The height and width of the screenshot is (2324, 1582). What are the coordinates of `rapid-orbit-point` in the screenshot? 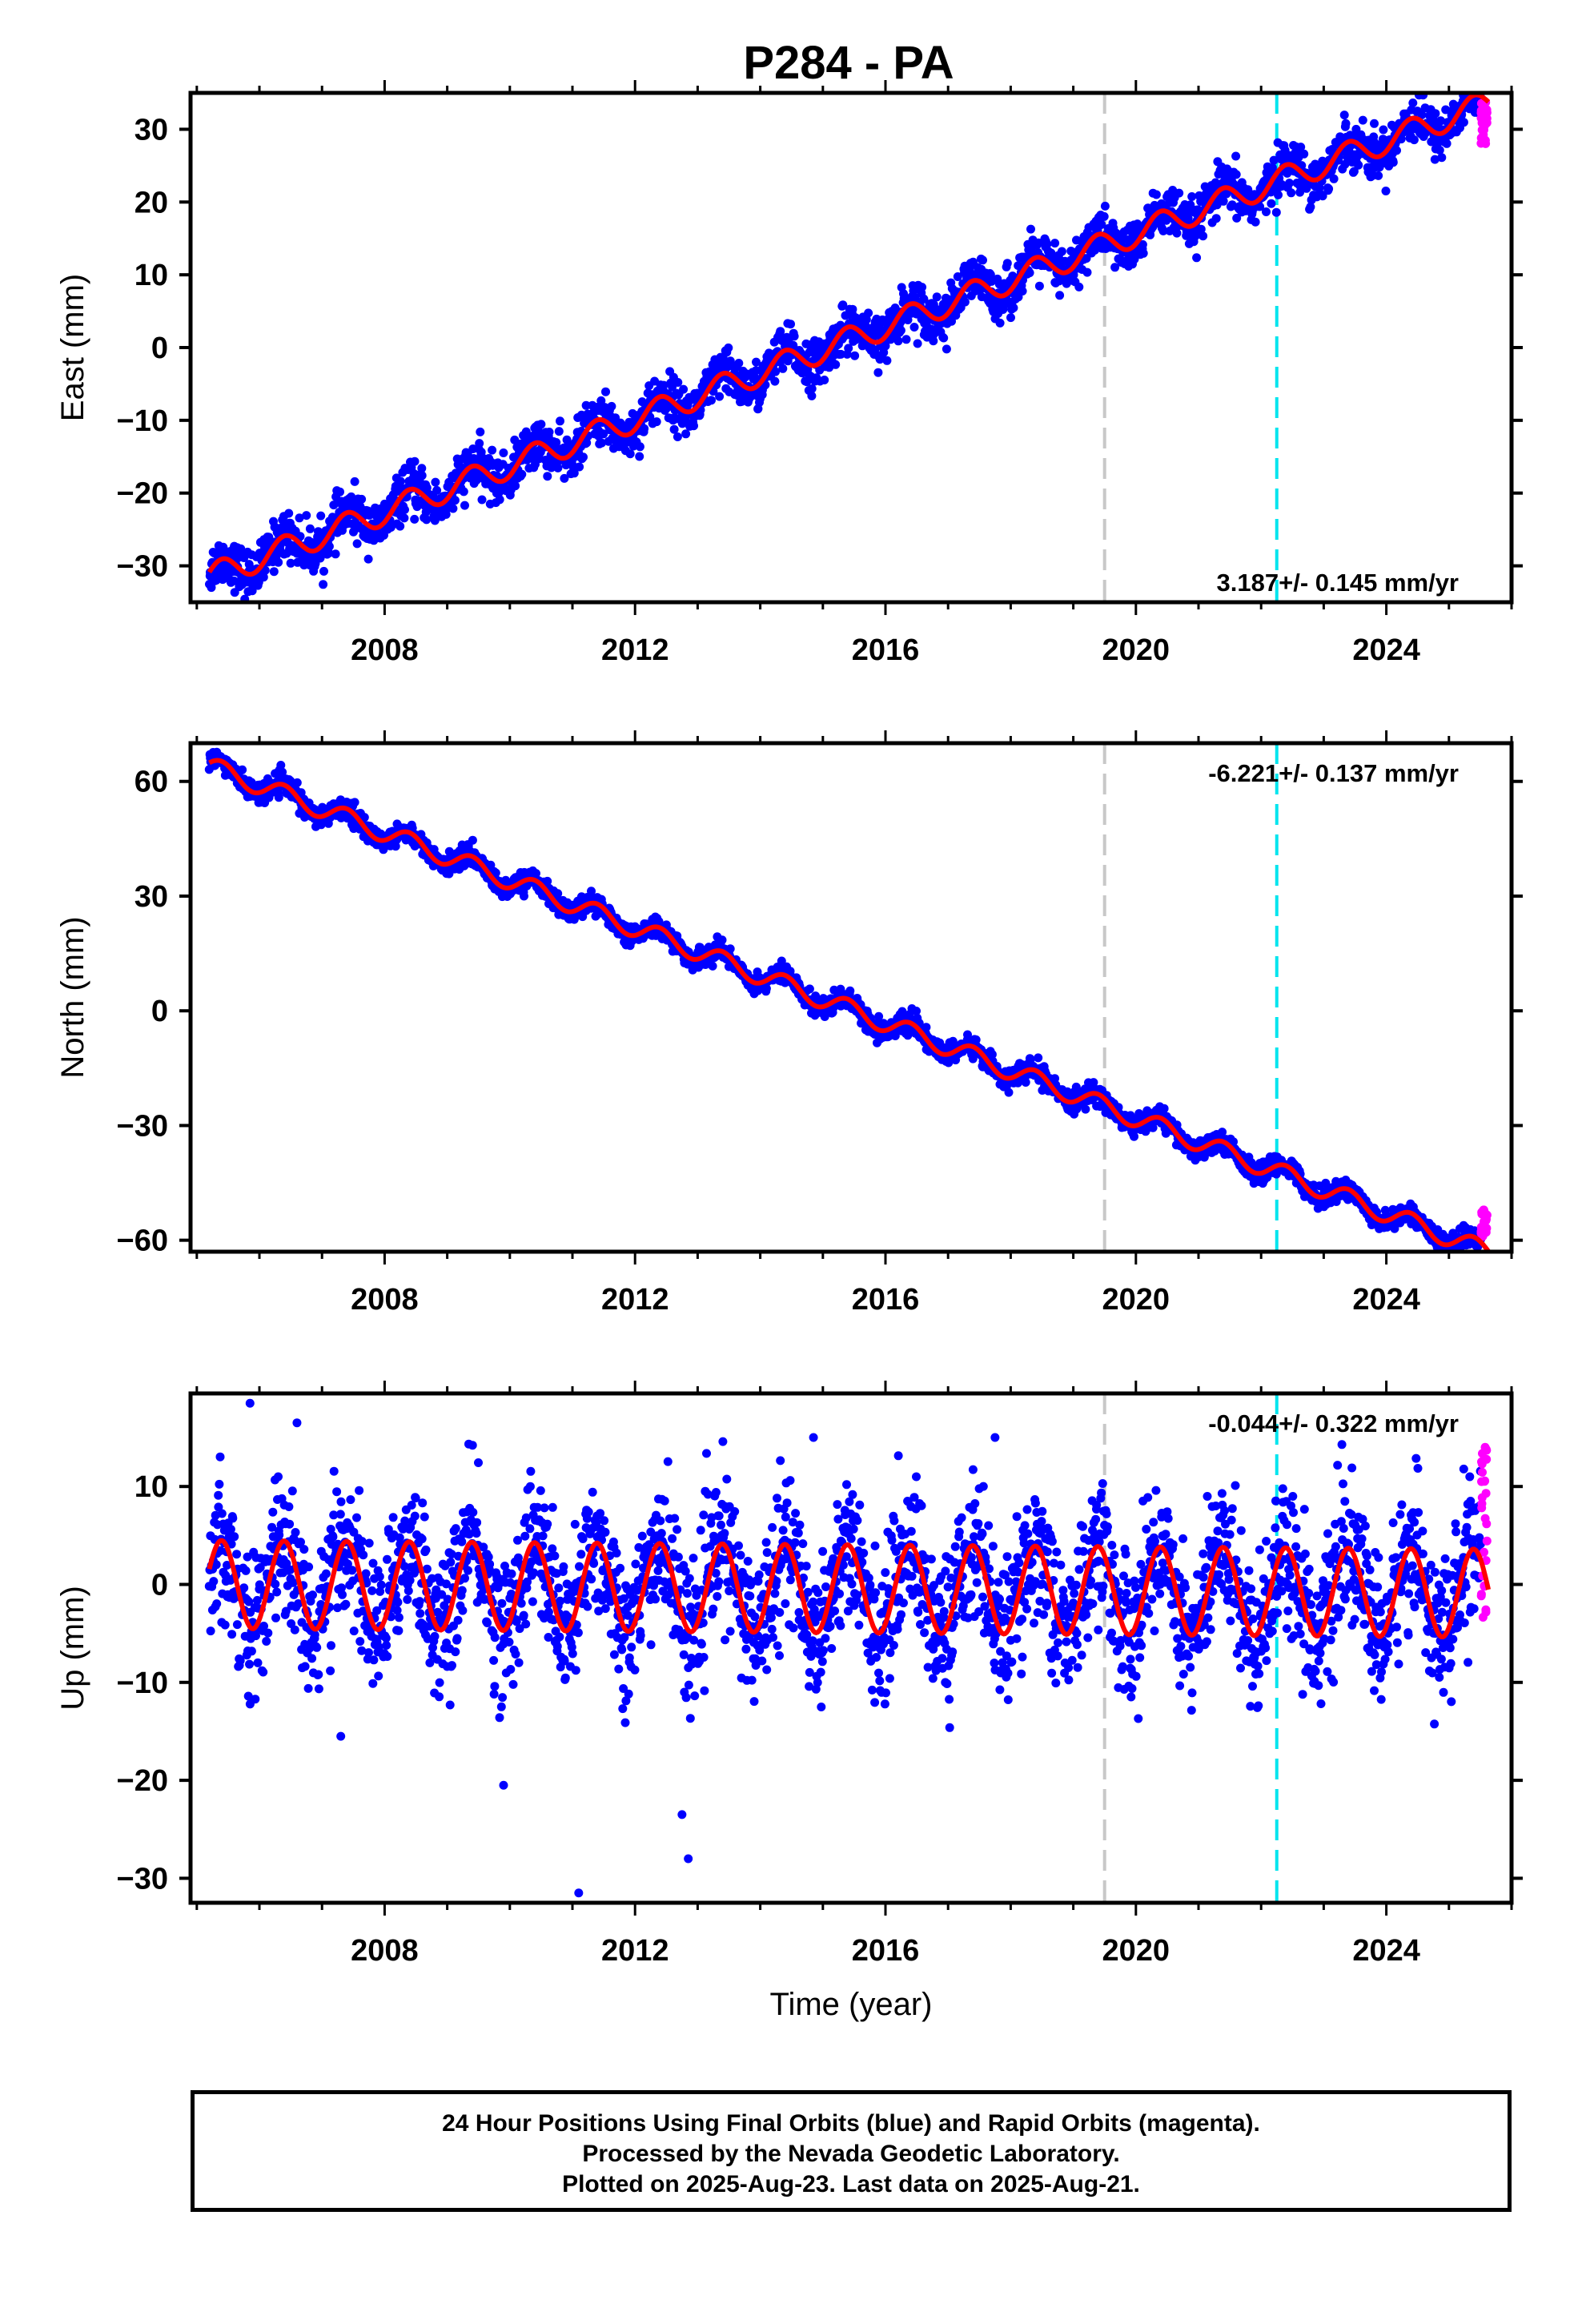 It's located at (1481, 118).